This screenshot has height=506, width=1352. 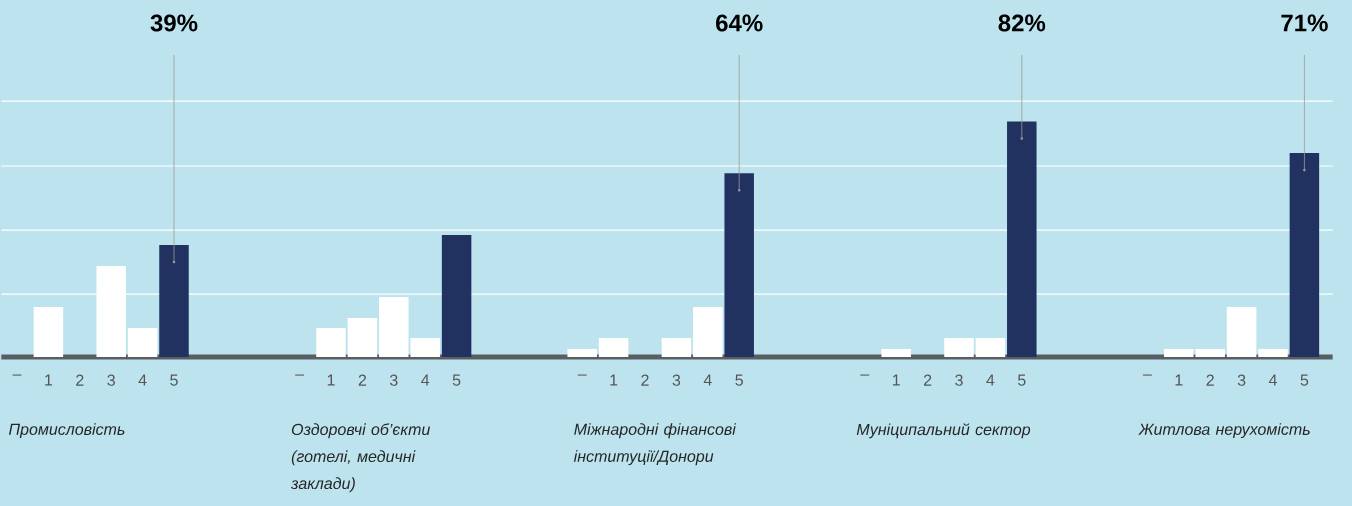 What do you see at coordinates (943, 431) in the screenshot?
I see `text: Муніципальний сектор` at bounding box center [943, 431].